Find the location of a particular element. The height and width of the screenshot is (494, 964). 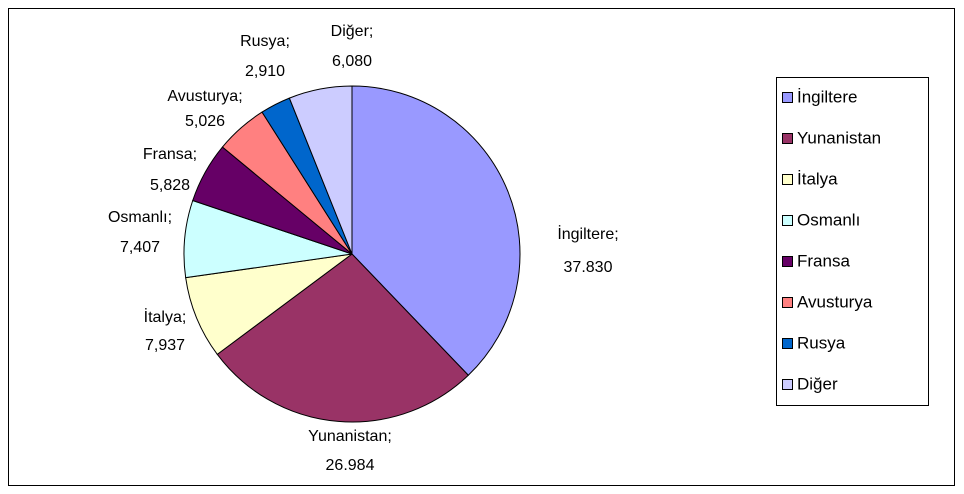

legend-label: İngiltere is located at coordinates (827, 96).